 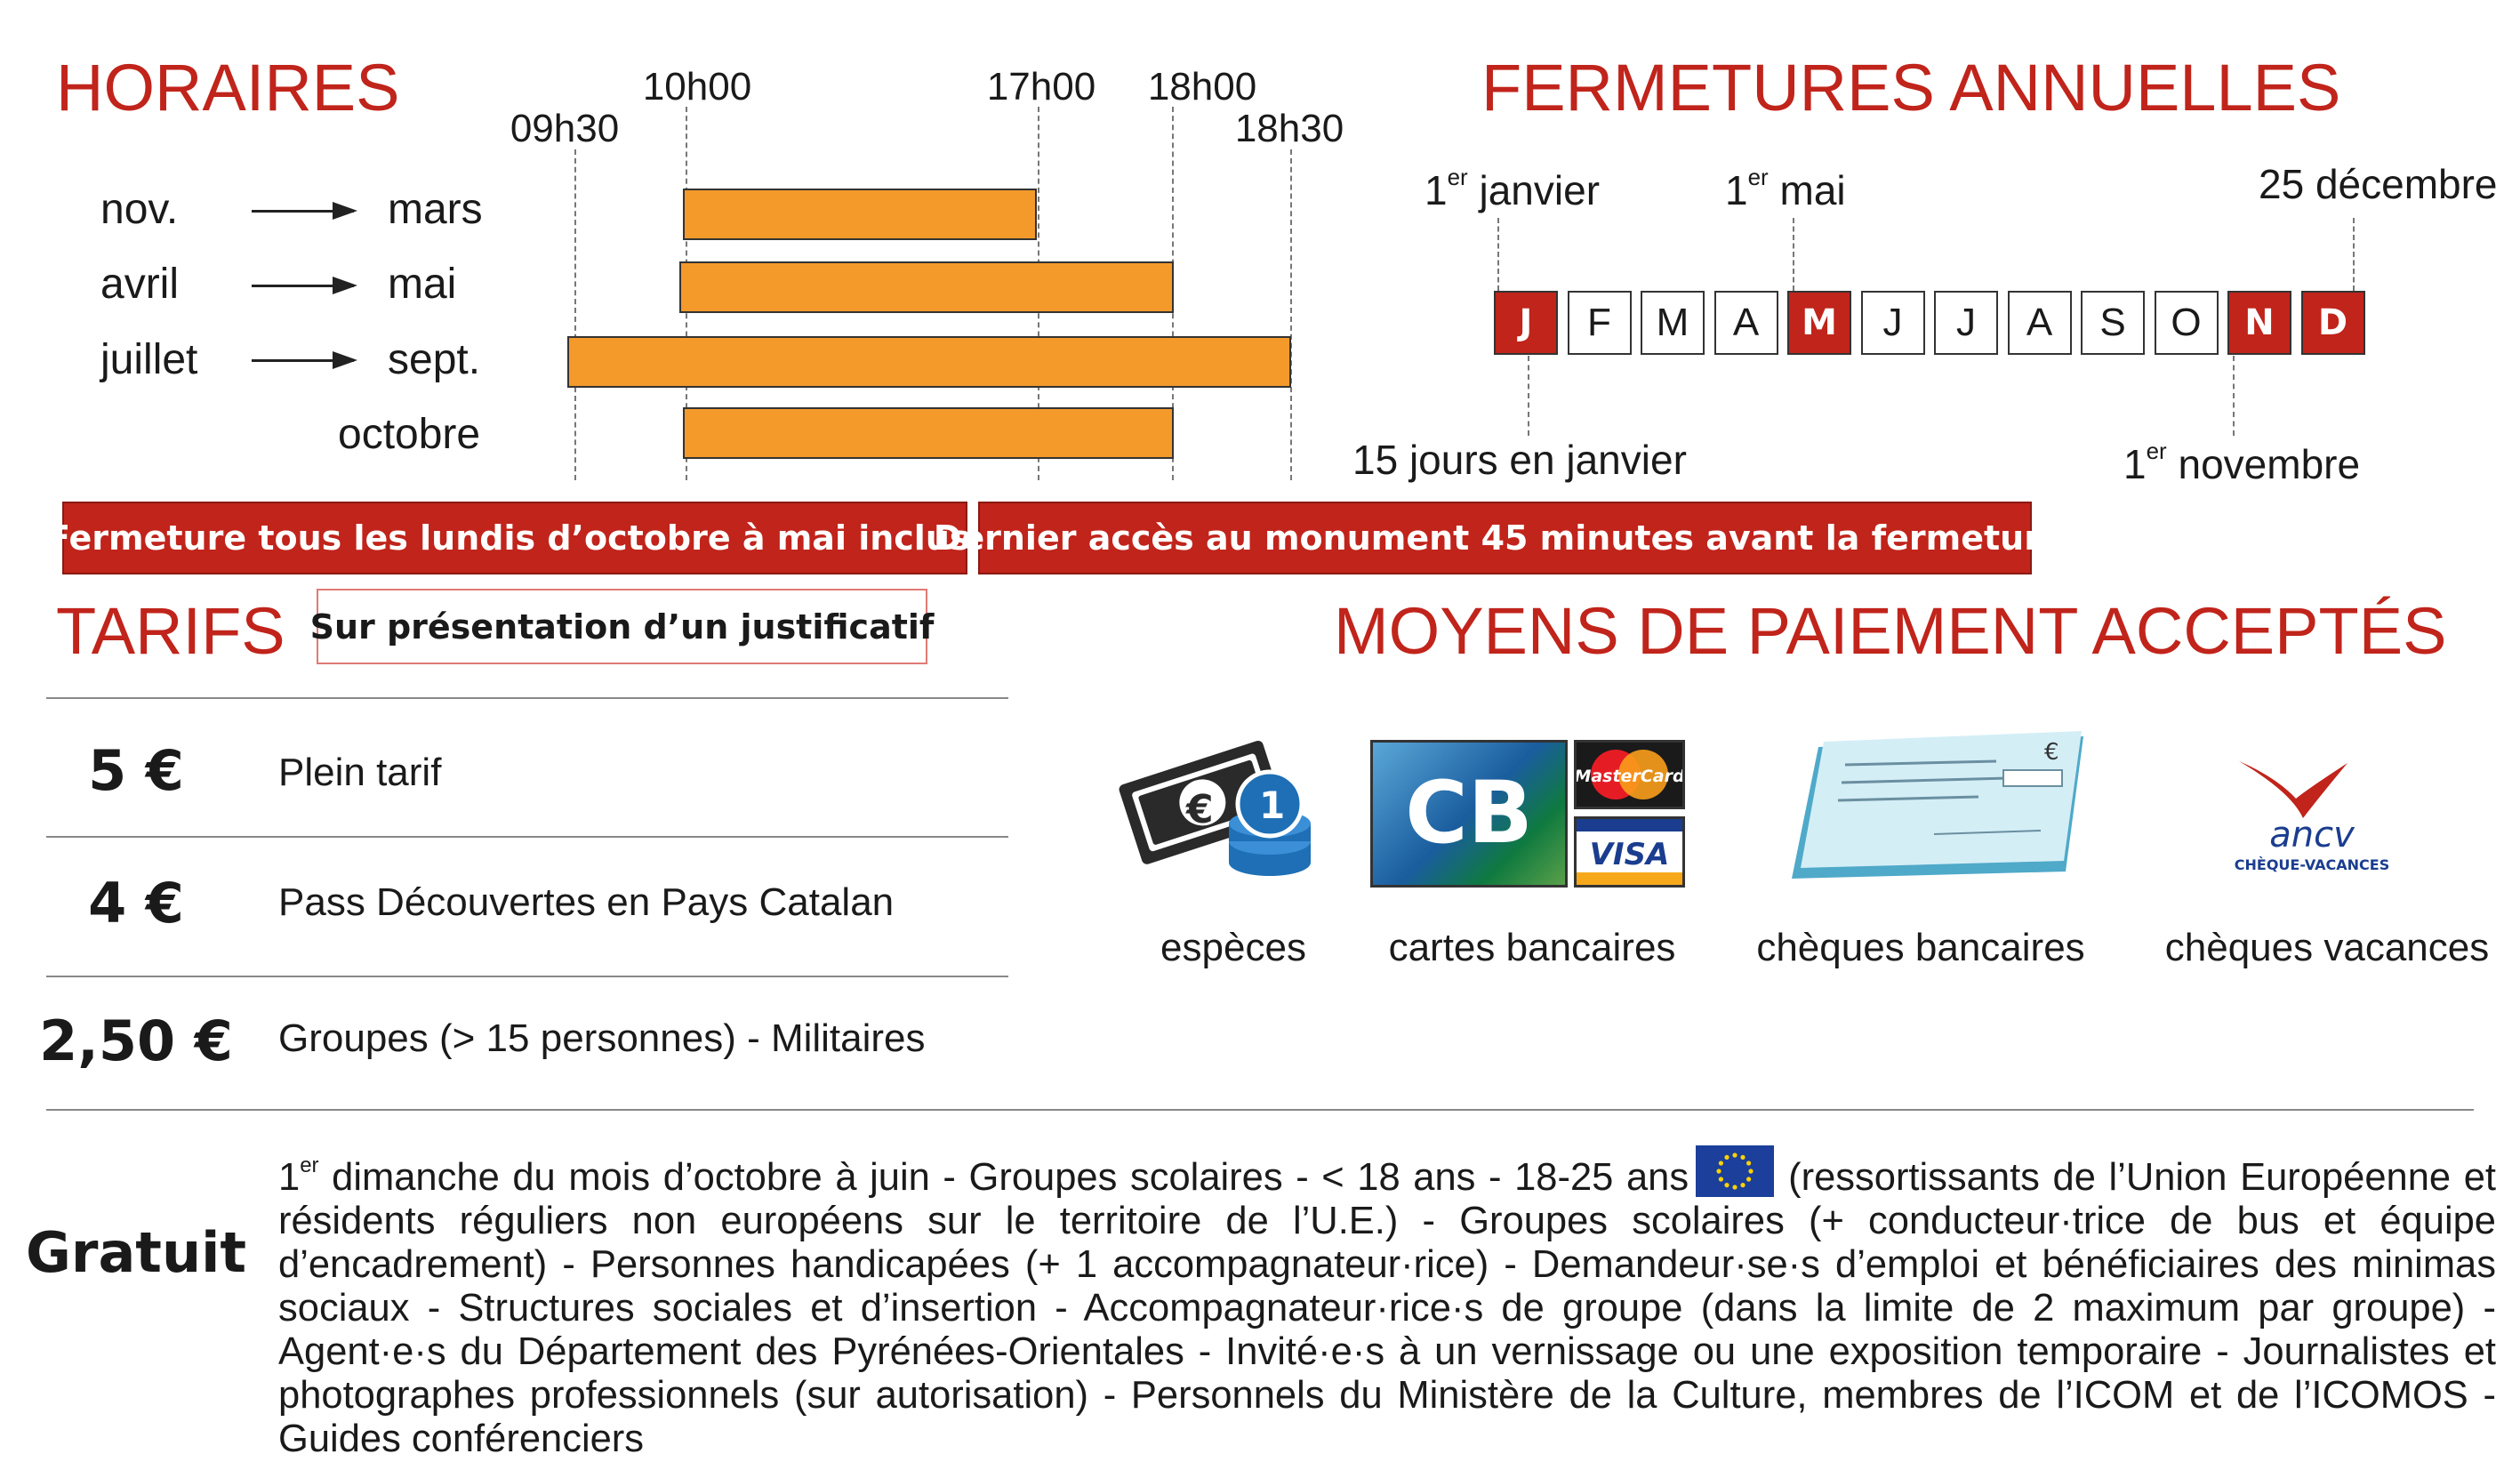 I want to click on date-label-dec25: 25 décembre, so click(x=2378, y=184).